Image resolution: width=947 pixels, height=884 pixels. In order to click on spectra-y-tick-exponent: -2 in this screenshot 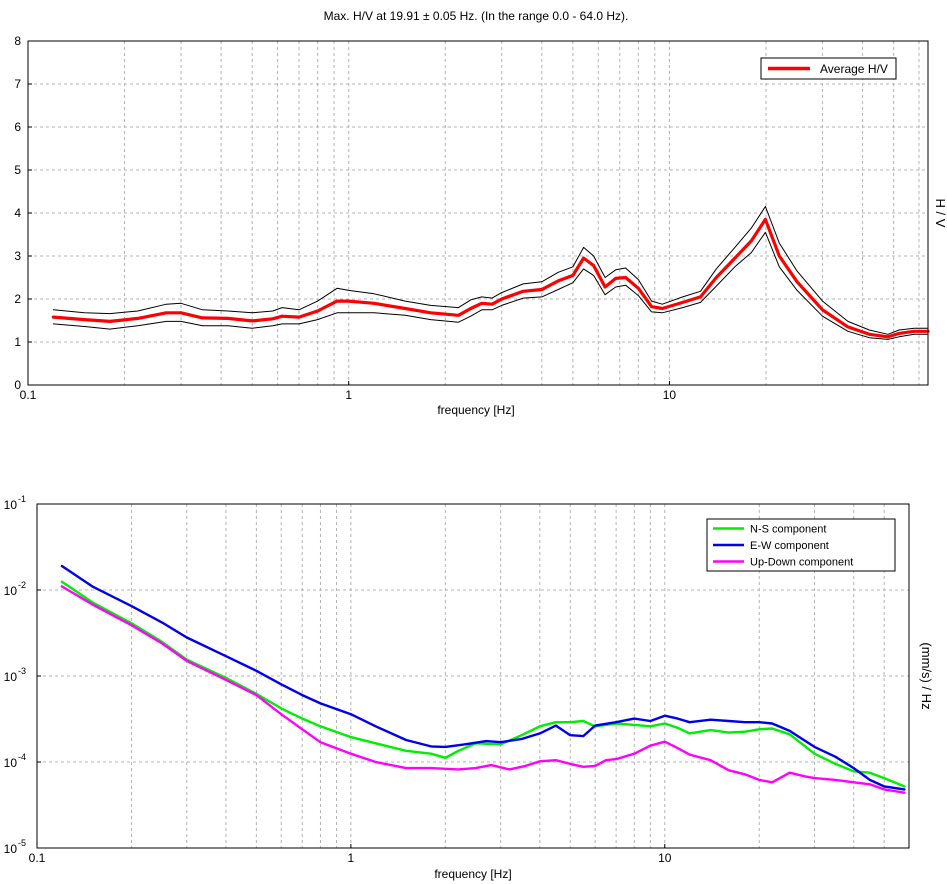, I will do `click(22, 585)`.